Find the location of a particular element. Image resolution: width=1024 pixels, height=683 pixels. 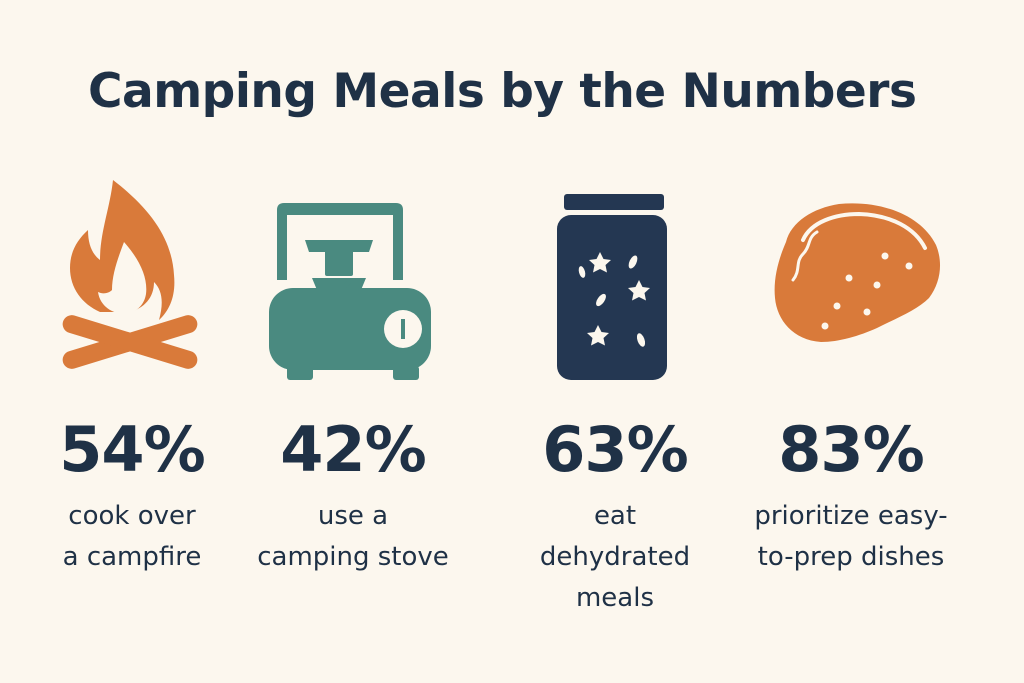

taco-icon is located at coordinates (851, 277).